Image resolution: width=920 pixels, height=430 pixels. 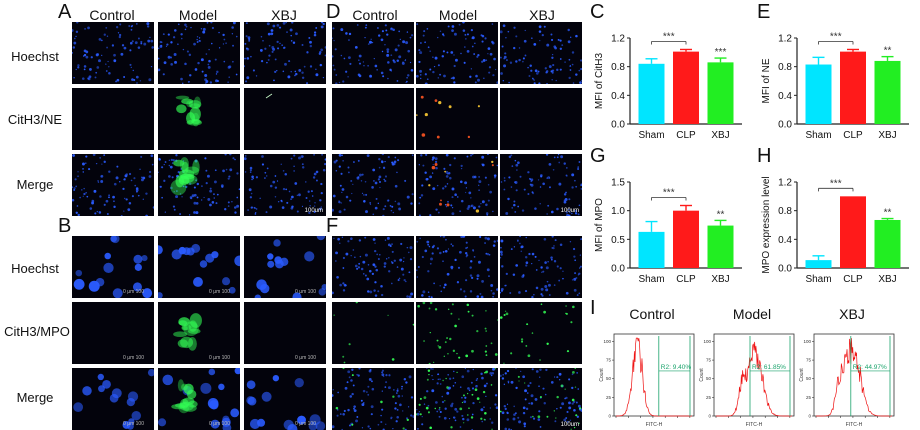 What do you see at coordinates (541, 53) in the screenshot?
I see `micrograph-D-r0-c2` at bounding box center [541, 53].